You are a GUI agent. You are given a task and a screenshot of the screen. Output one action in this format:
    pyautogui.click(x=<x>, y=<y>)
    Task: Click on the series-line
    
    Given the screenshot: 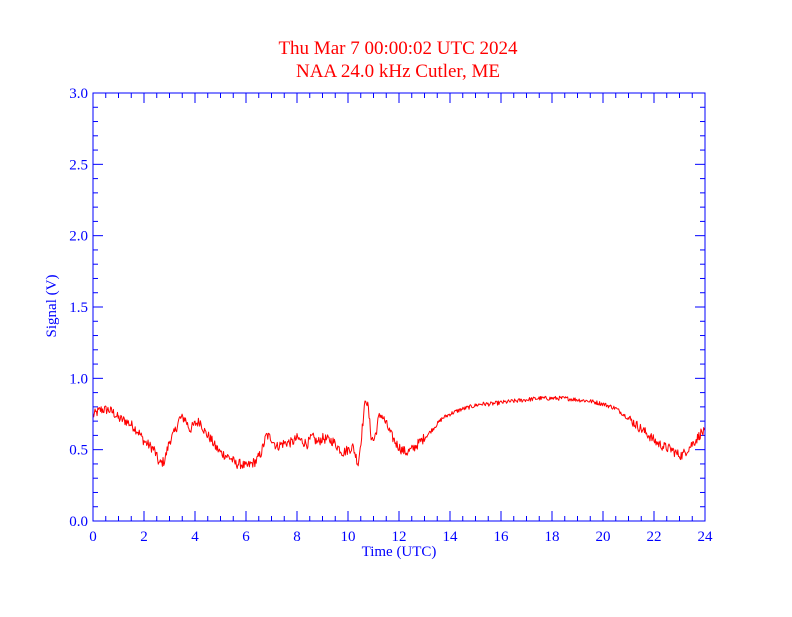 What is the action you would take?
    pyautogui.click(x=399, y=432)
    